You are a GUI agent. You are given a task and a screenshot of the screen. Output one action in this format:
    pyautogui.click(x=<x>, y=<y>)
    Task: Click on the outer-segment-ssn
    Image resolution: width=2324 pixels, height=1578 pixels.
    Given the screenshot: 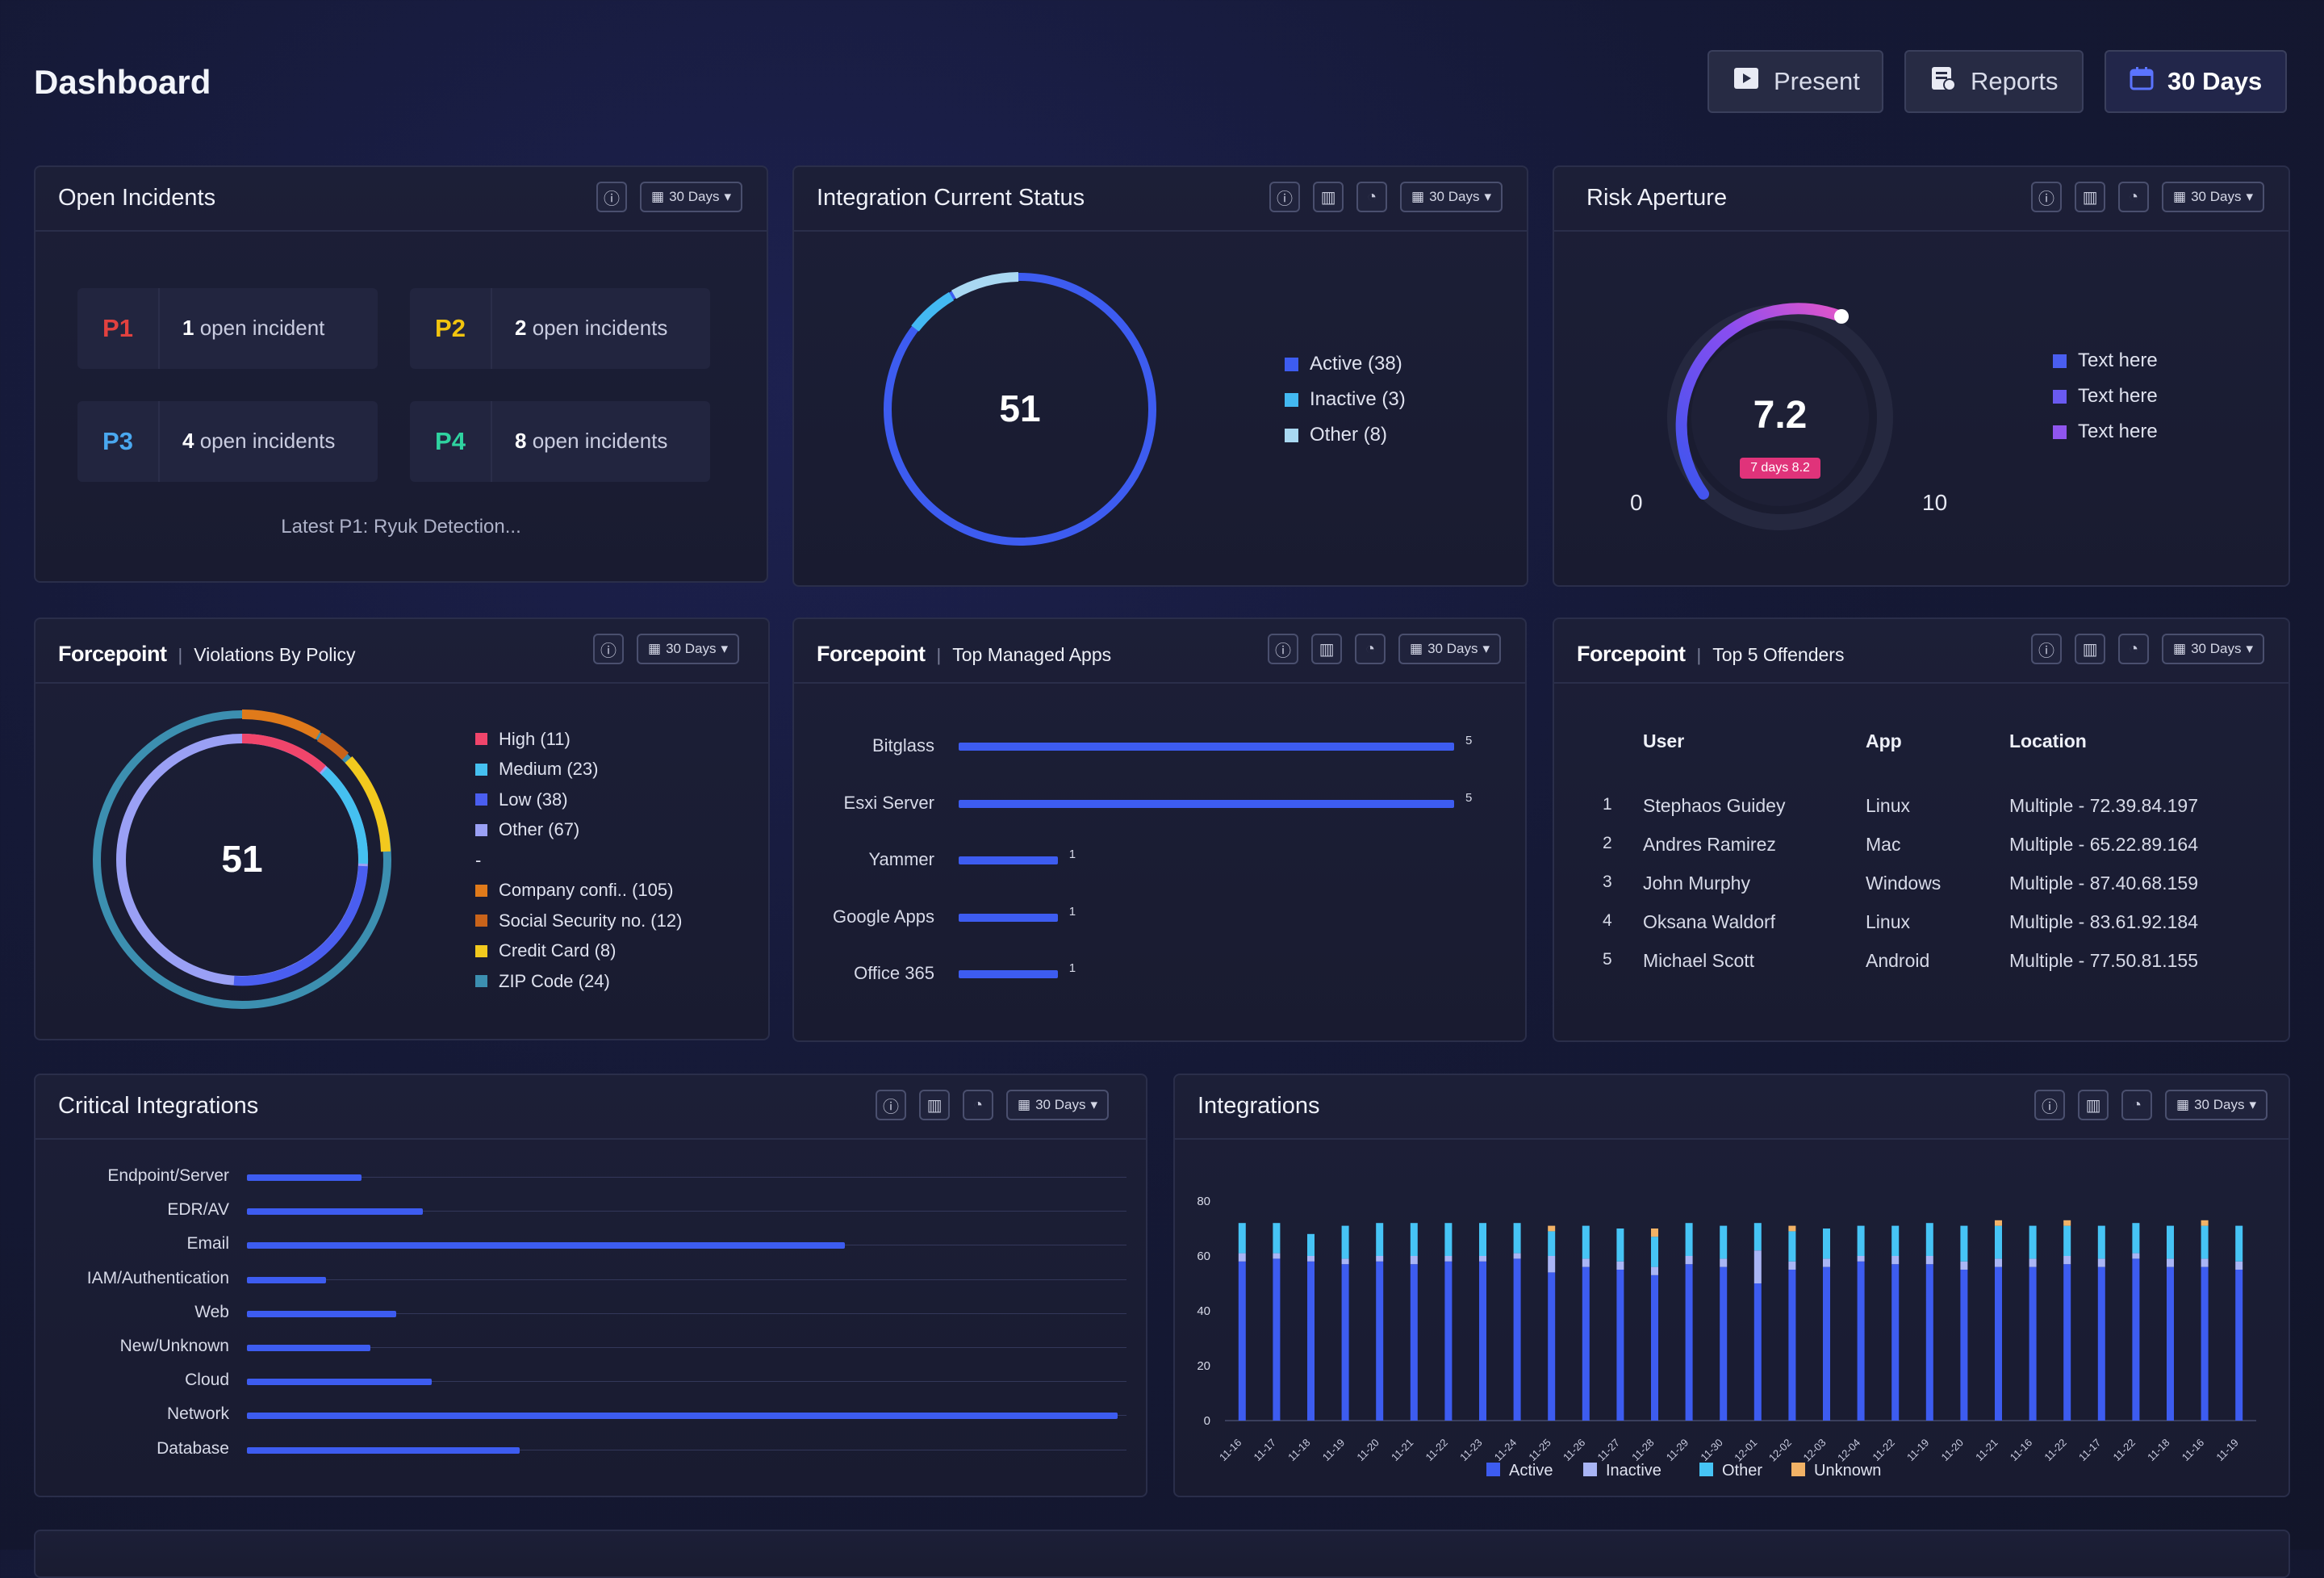 What is the action you would take?
    pyautogui.click(x=332, y=746)
    